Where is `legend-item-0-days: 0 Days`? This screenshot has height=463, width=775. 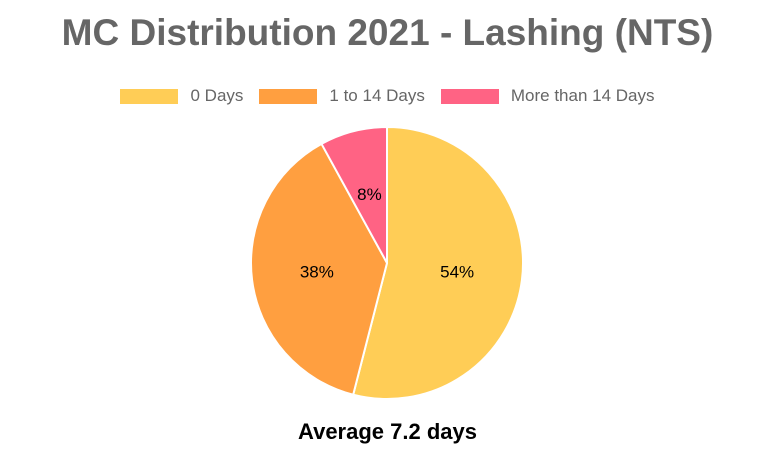
legend-item-0-days: 0 Days is located at coordinates (181, 96).